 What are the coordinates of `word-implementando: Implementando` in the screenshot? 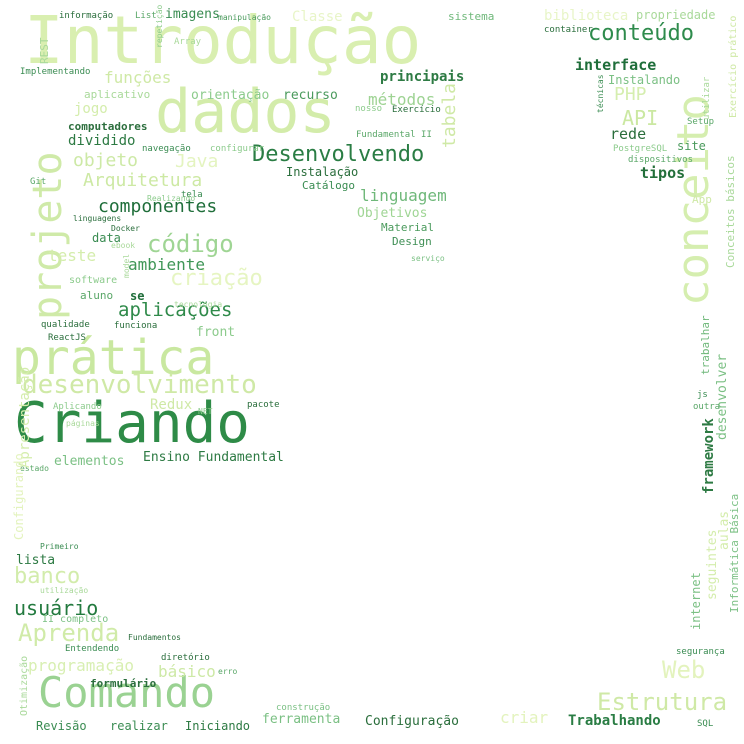 It's located at (55, 72).